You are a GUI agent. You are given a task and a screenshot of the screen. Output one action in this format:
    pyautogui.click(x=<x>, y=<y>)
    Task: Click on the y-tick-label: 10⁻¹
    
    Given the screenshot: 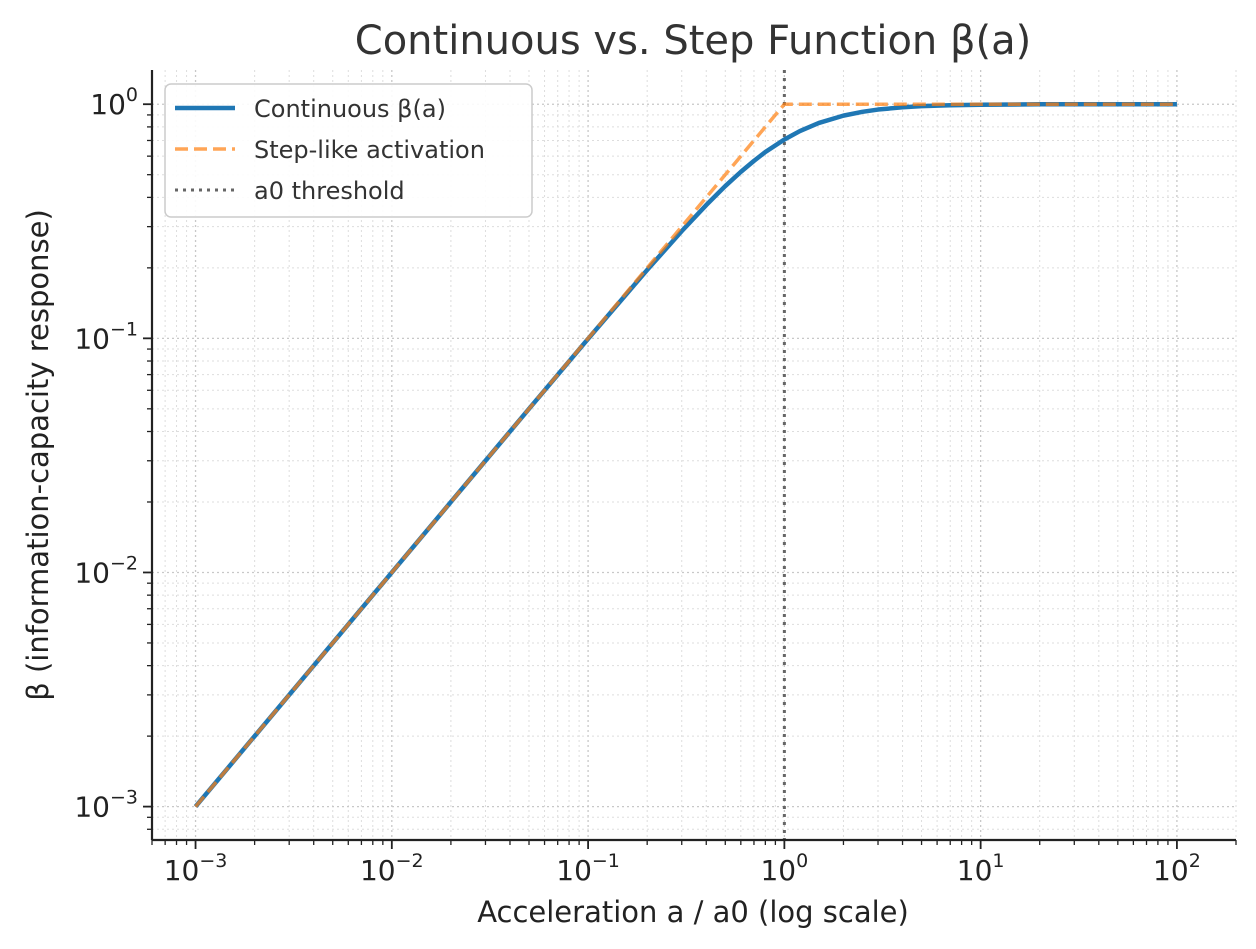 What is the action you would take?
    pyautogui.click(x=106, y=336)
    